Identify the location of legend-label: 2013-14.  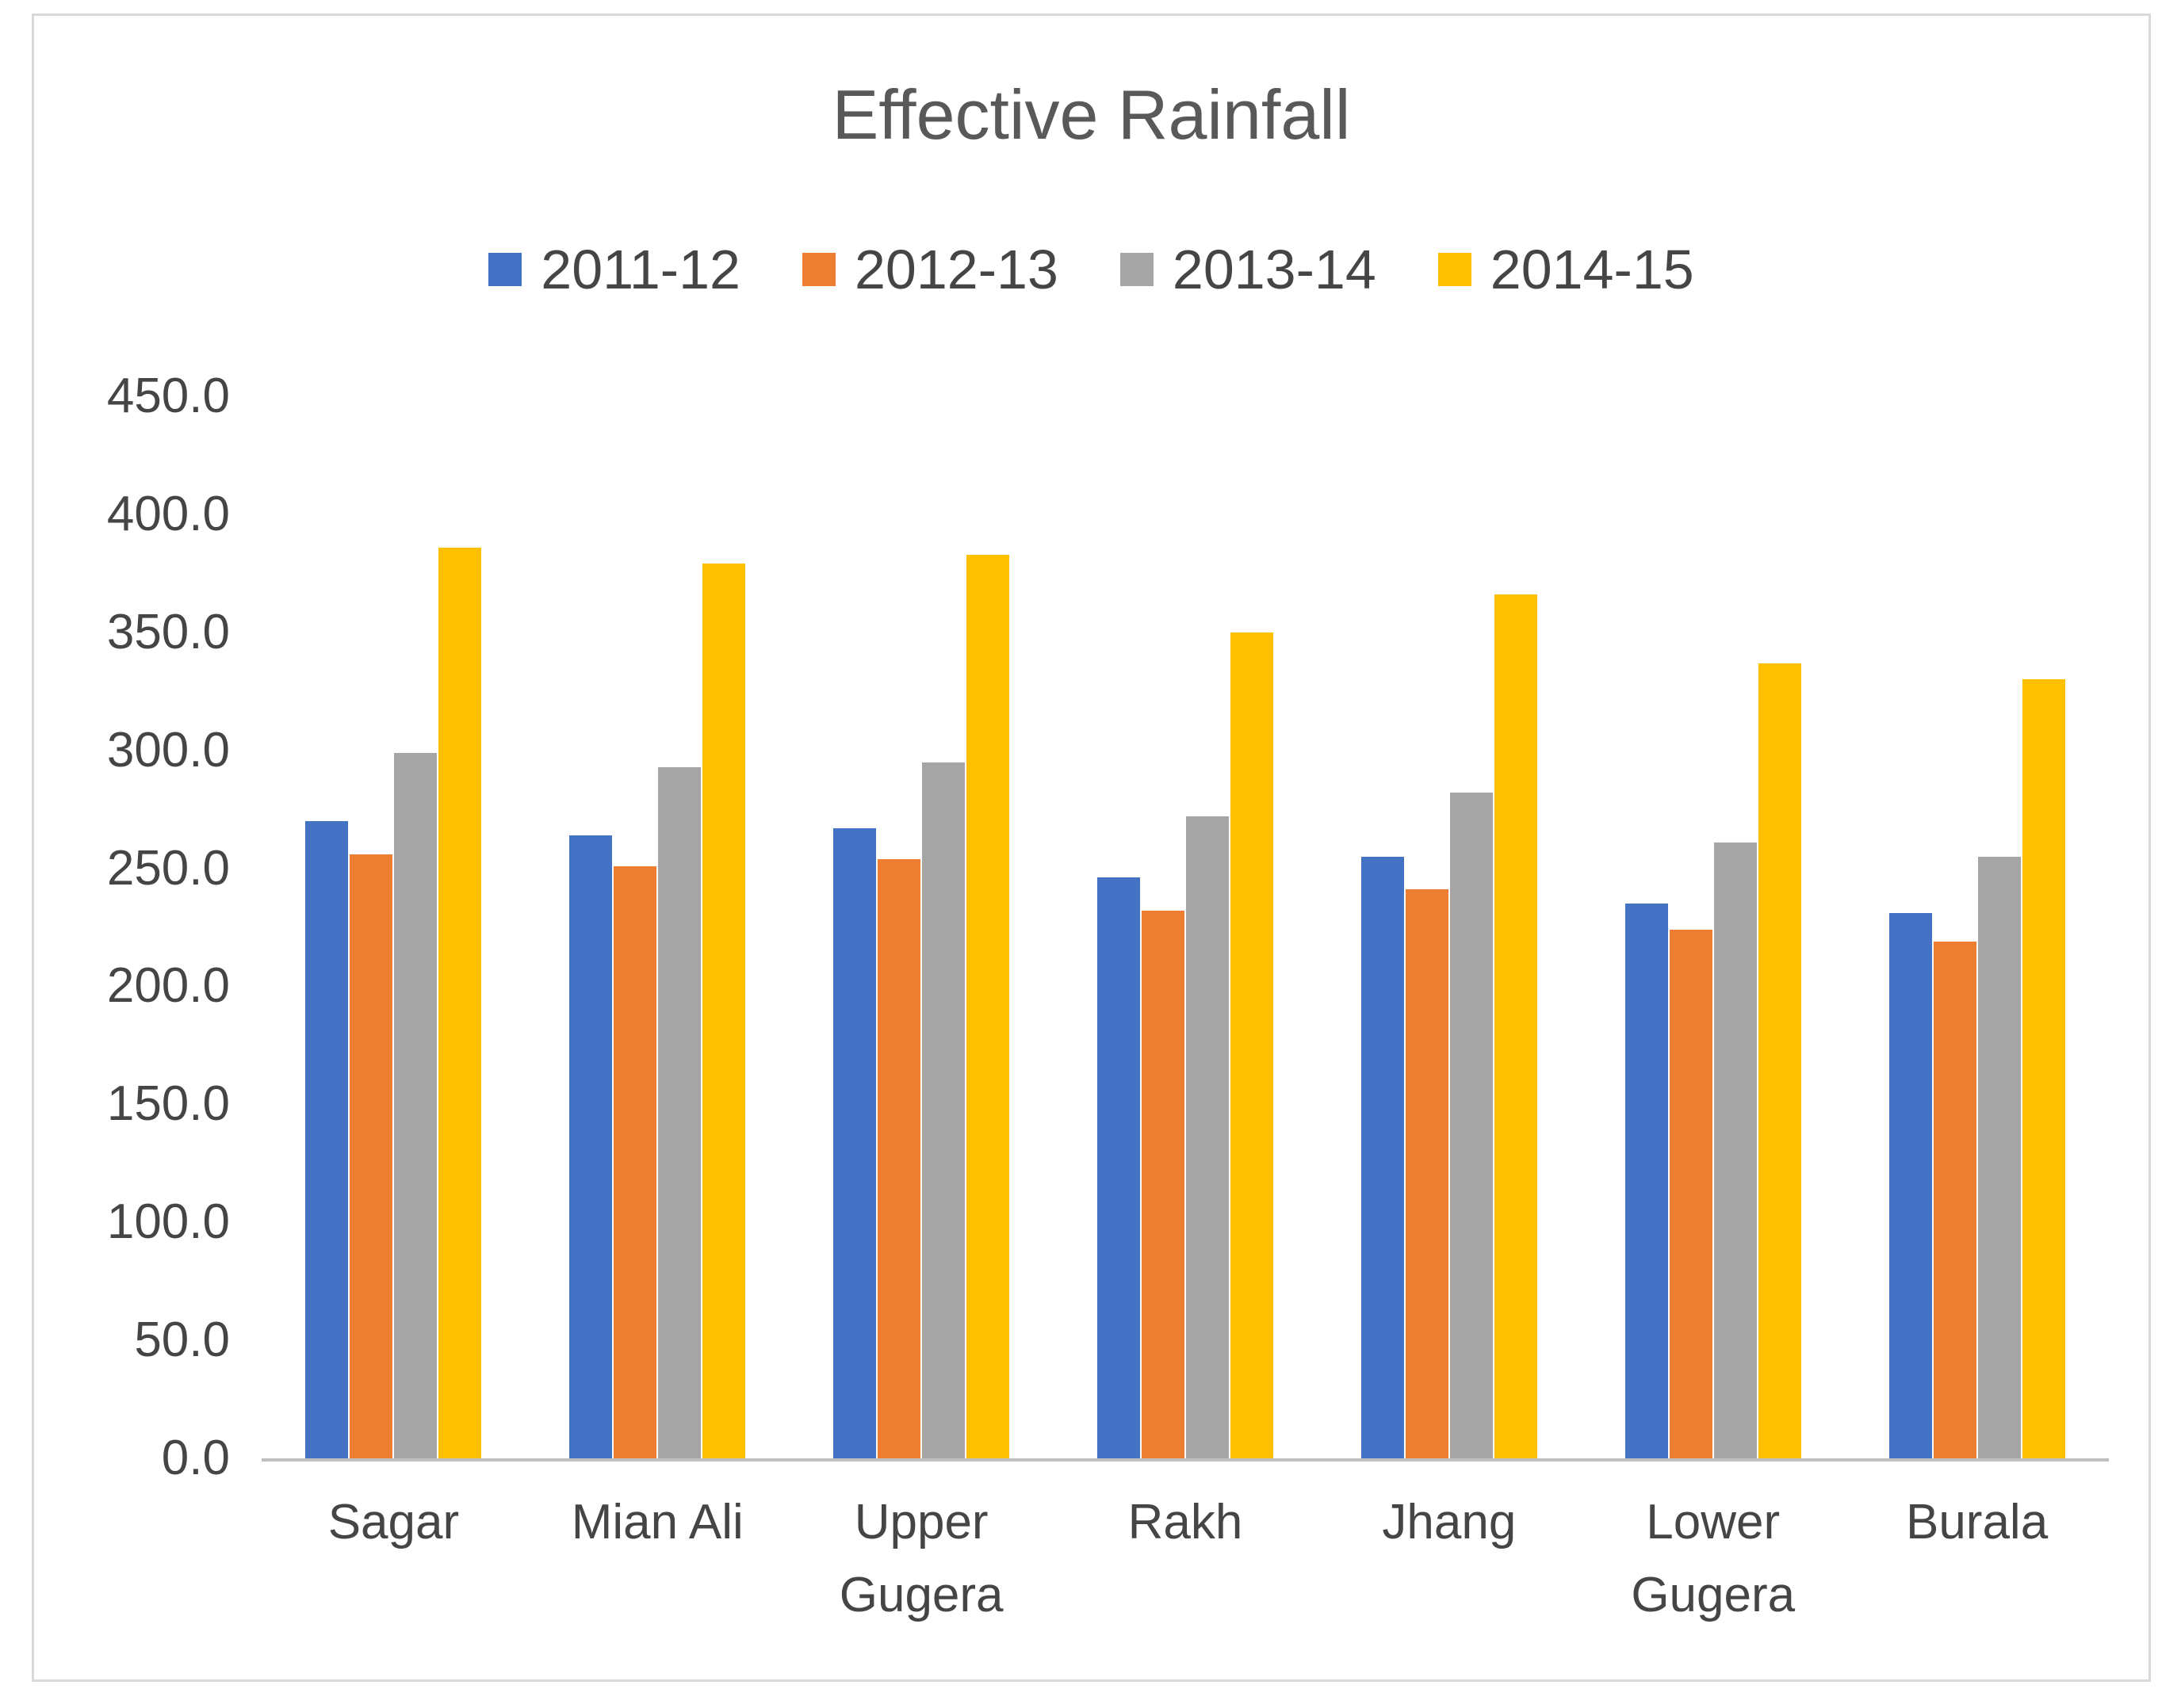
(1274, 269).